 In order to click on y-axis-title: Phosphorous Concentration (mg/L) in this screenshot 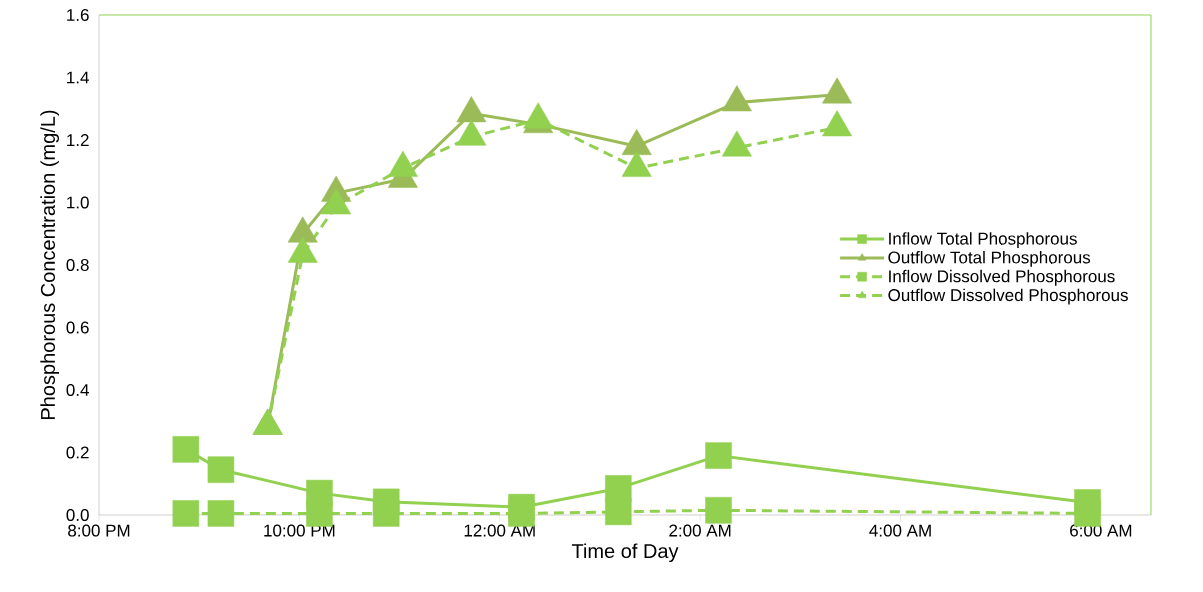, I will do `click(49, 264)`.